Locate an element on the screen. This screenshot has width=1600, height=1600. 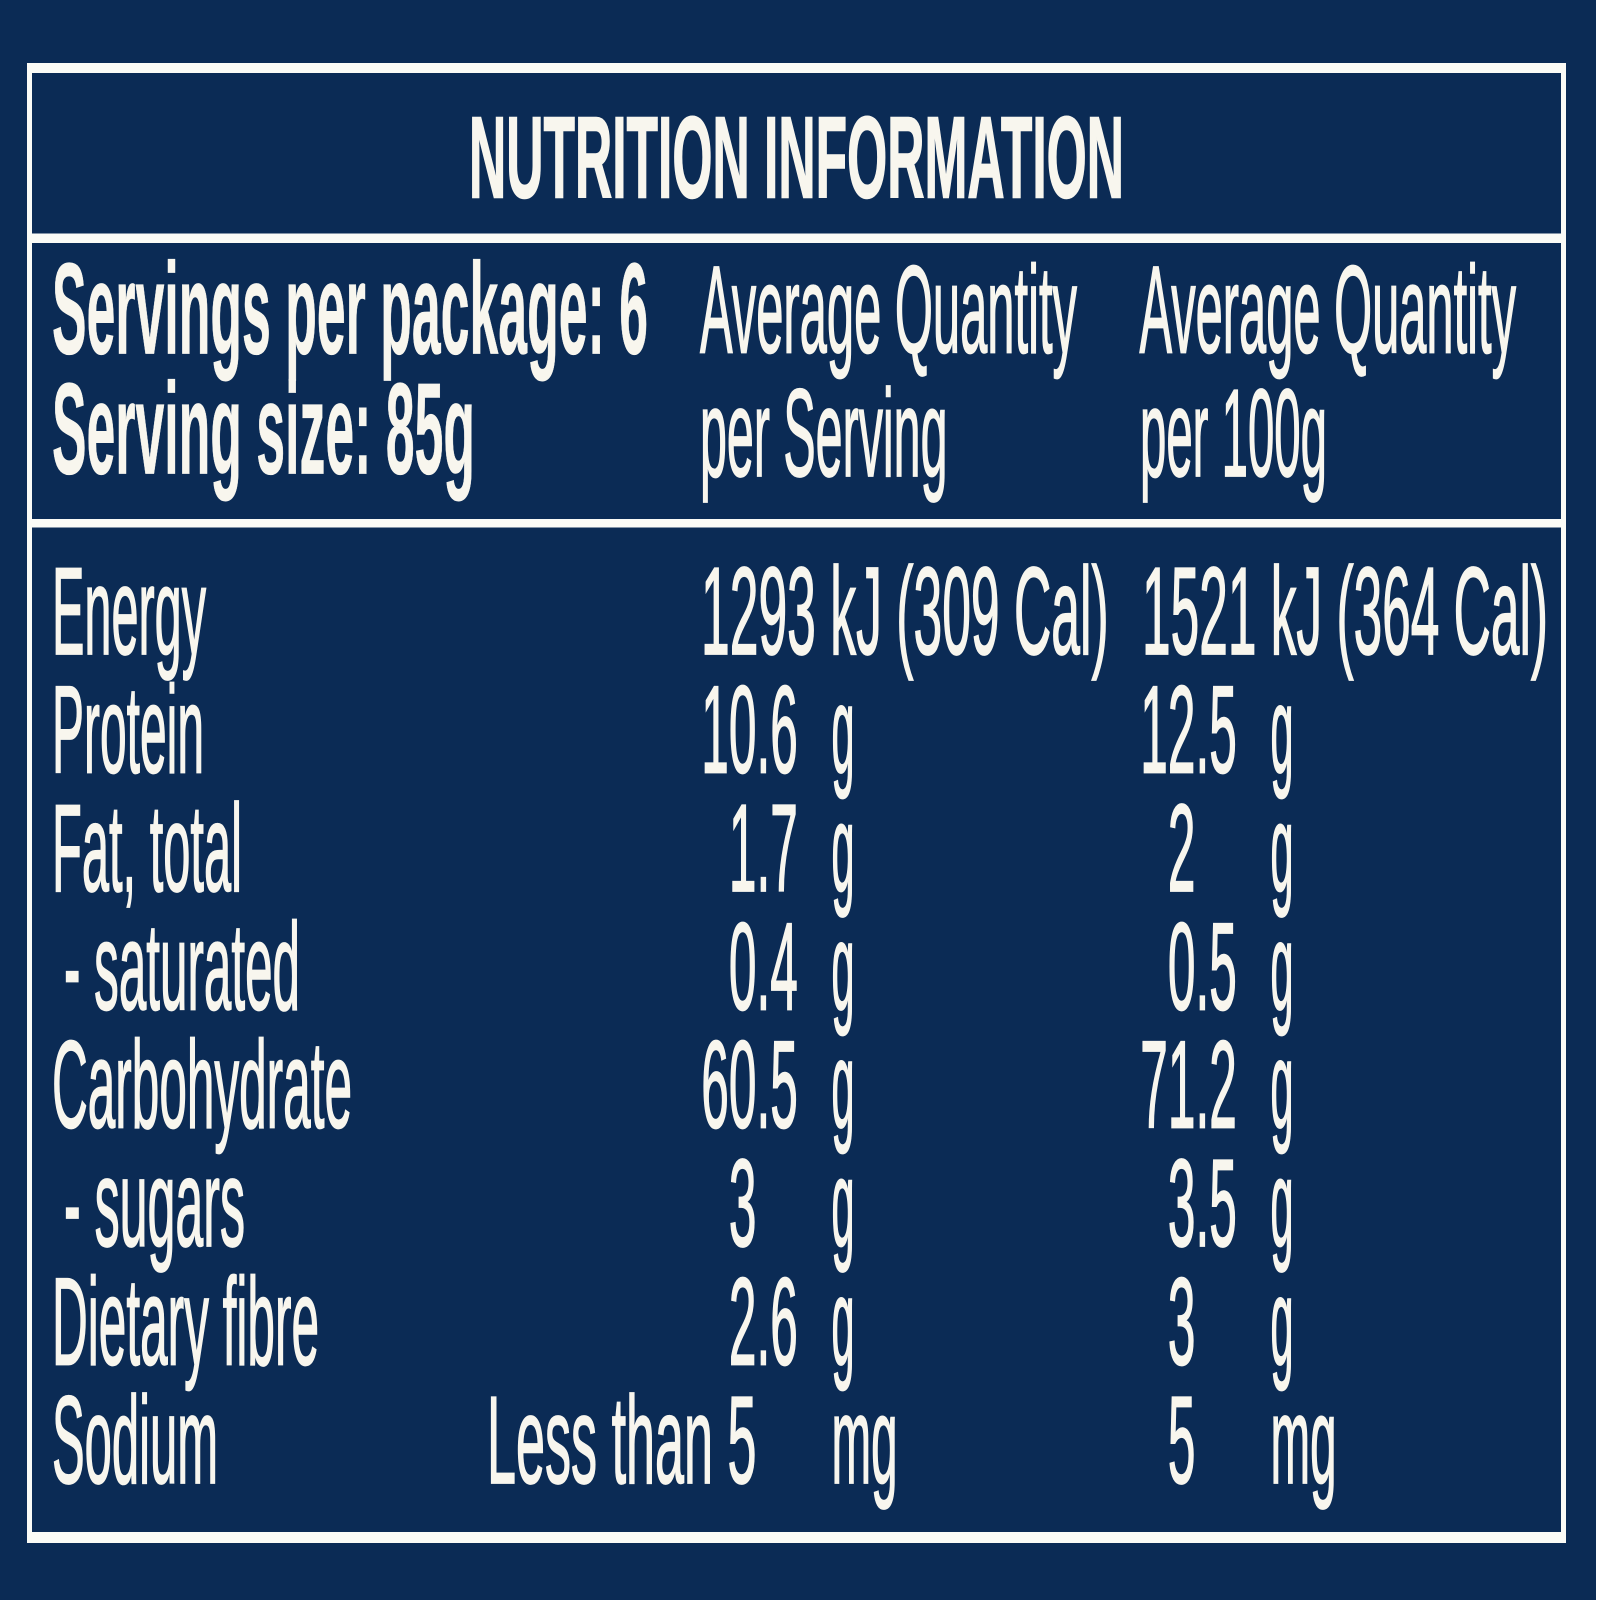
svg-text: 1.7 is located at coordinates (763, 849).